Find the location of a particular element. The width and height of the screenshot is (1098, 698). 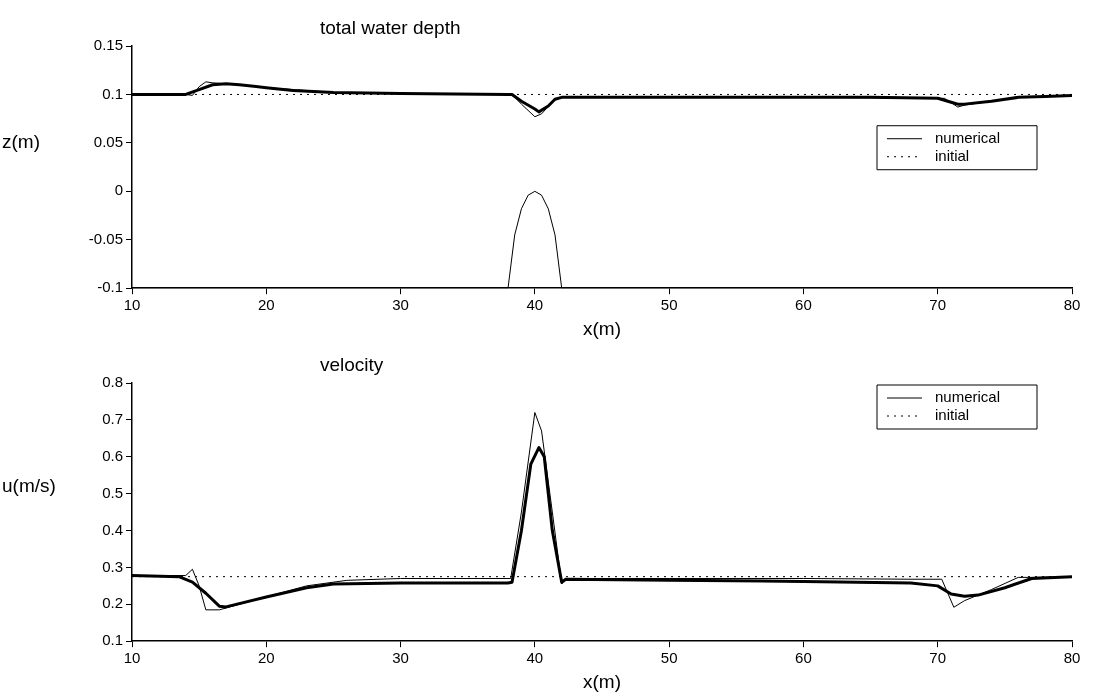

y-tick-label: 0.7 is located at coordinates (112, 419).